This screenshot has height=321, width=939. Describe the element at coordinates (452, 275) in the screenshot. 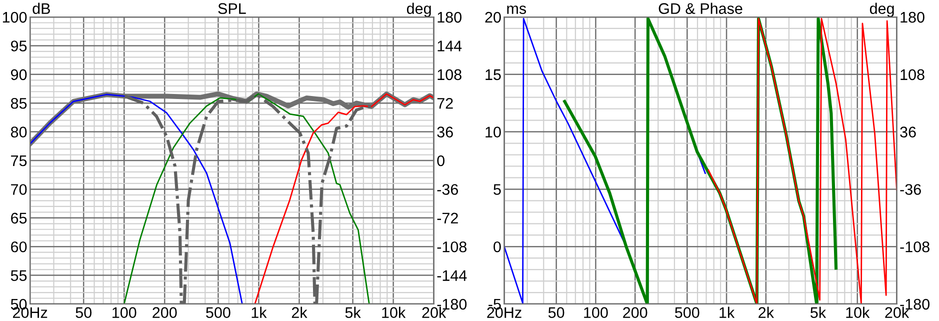

I see `y2-tick-label: -144` at that location.